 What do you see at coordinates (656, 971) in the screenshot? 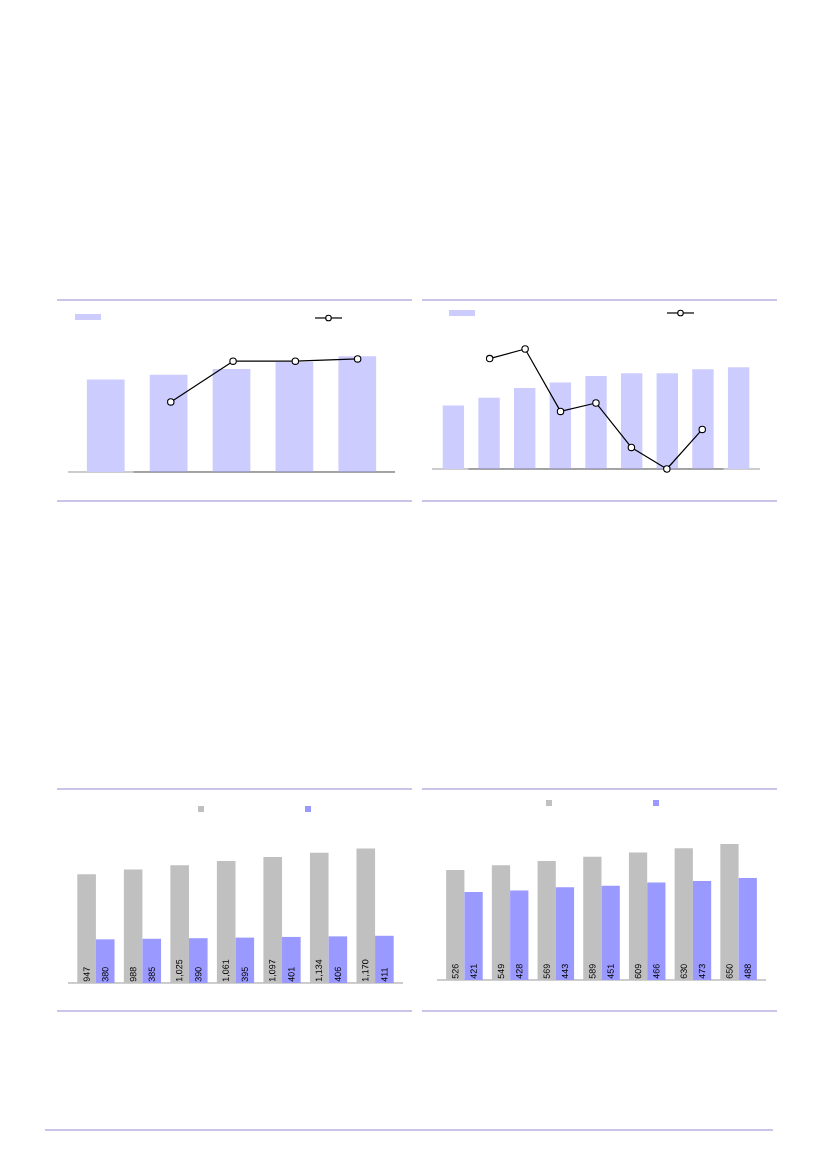
I see `data-label: 466` at bounding box center [656, 971].